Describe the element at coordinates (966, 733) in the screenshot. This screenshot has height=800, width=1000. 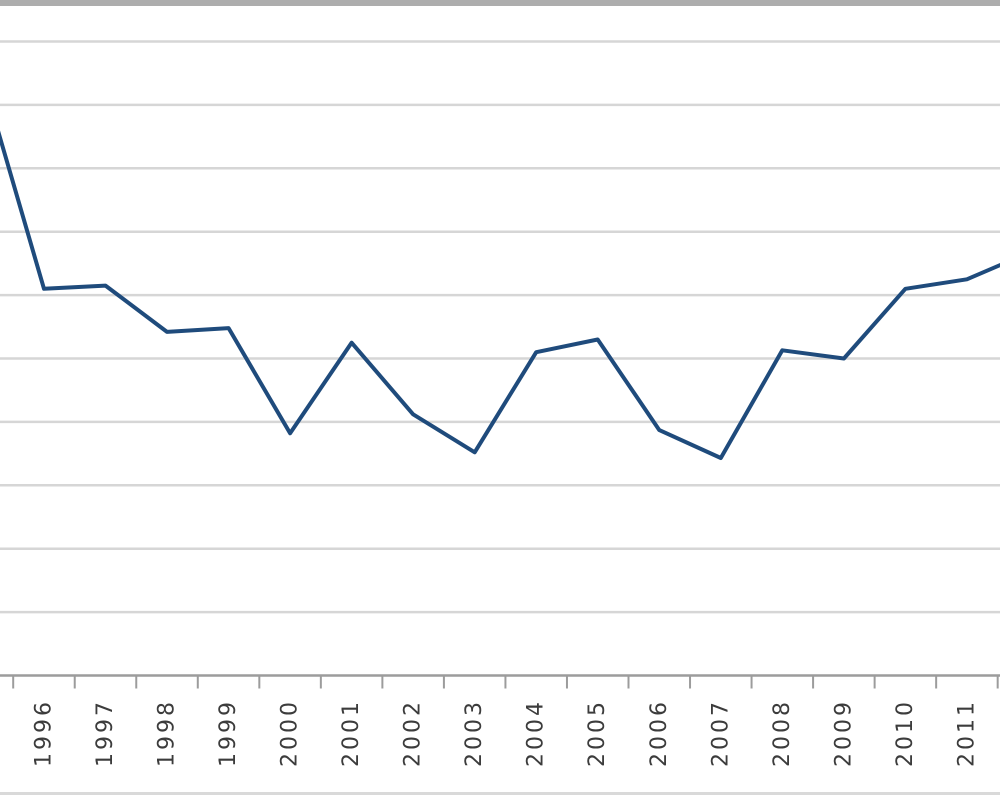
I see `x-axis-label-2011: 2011` at that location.